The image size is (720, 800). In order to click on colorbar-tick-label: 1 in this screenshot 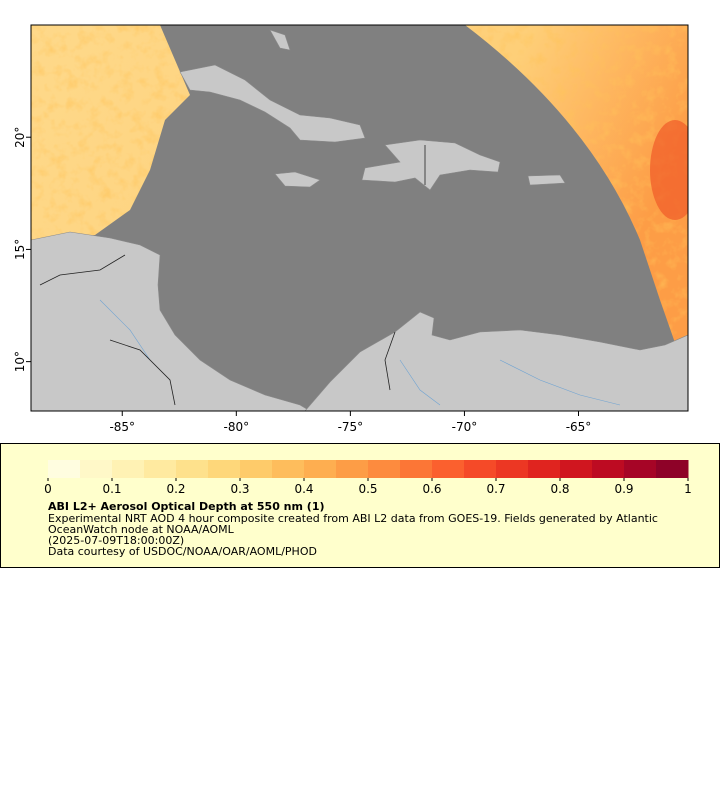, I will do `click(688, 489)`.